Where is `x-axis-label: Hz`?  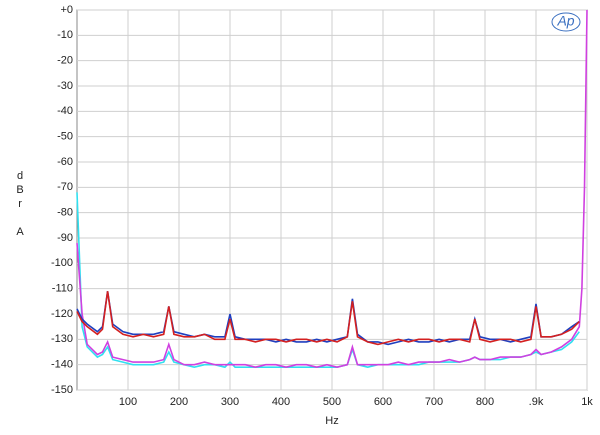 x-axis-label: Hz is located at coordinates (331, 421).